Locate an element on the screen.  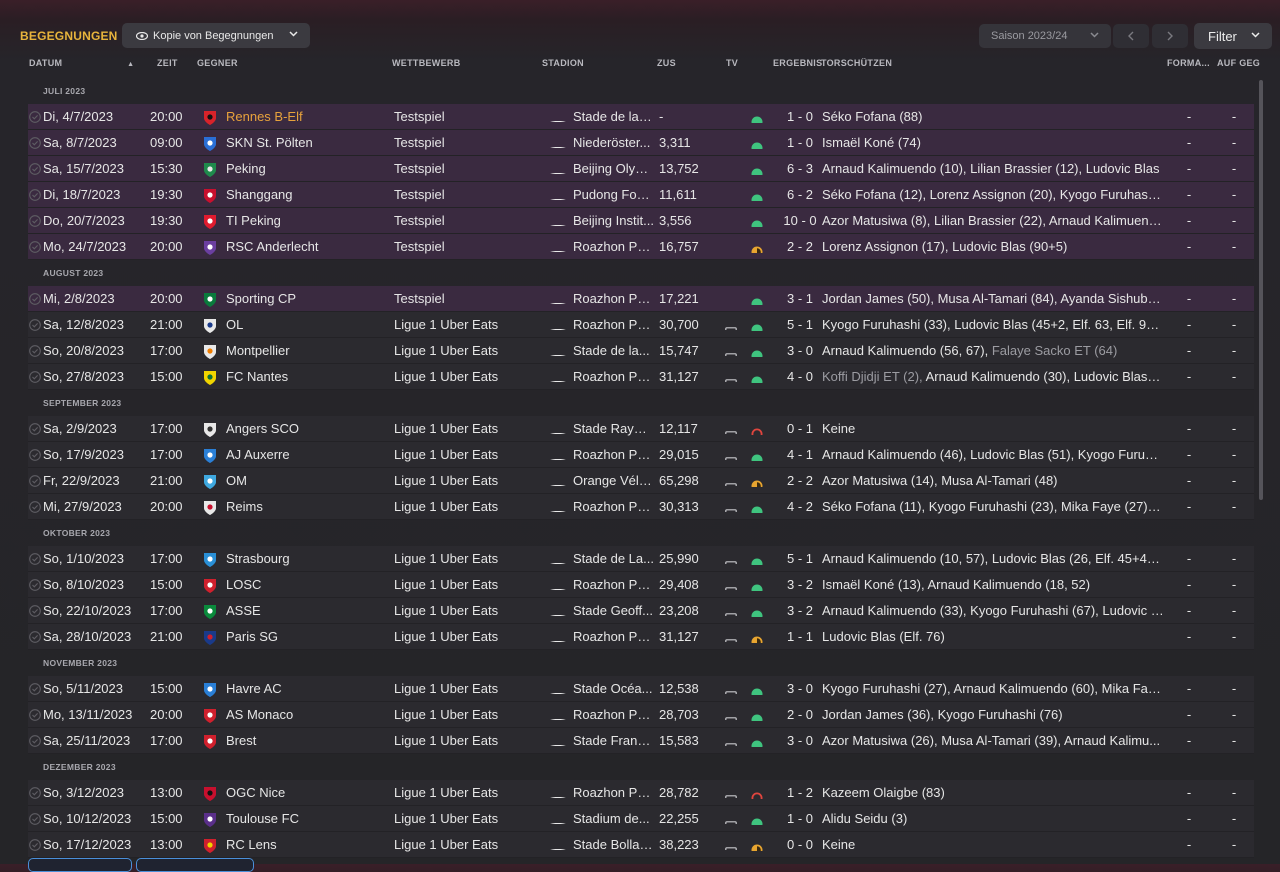
match-result: 1 - 1 is located at coordinates (800, 637).